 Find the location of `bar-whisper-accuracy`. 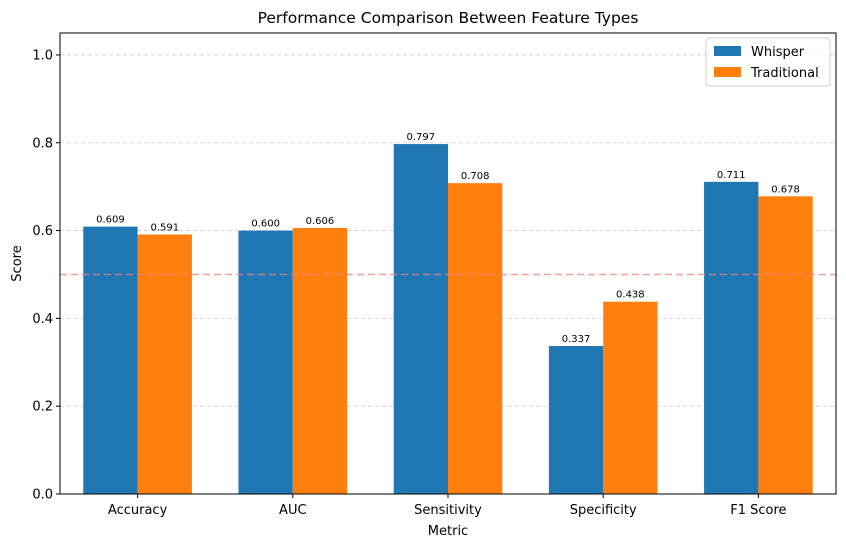

bar-whisper-accuracy is located at coordinates (110, 360).